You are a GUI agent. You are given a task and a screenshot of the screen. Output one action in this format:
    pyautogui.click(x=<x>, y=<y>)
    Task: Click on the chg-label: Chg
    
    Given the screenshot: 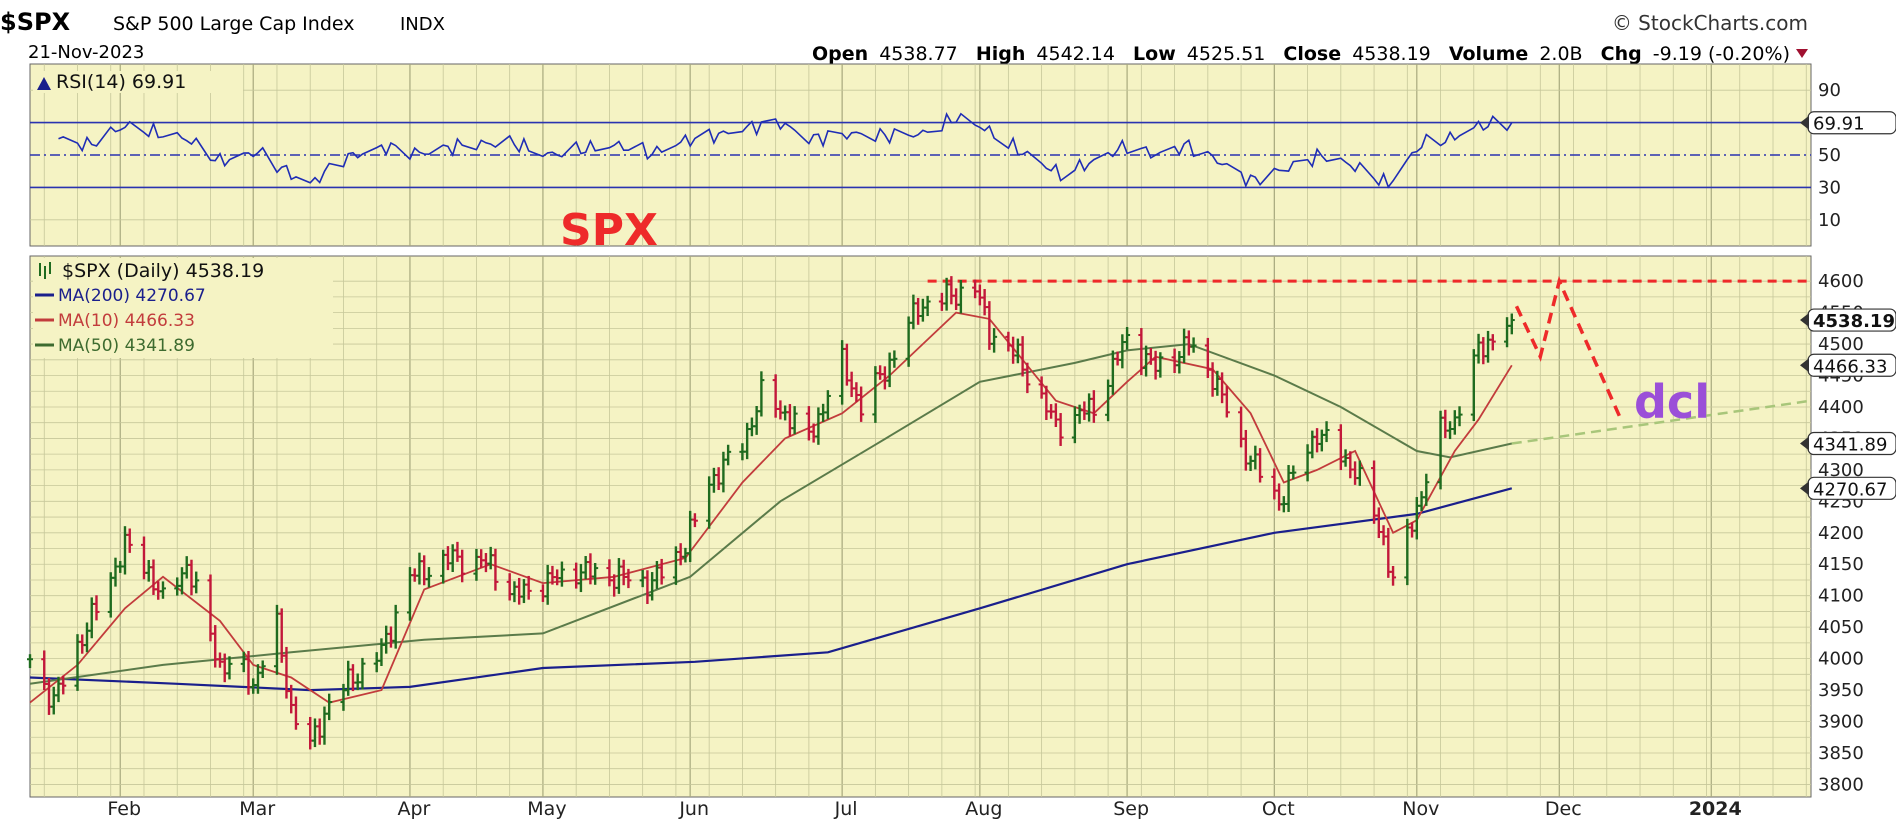 What is the action you would take?
    pyautogui.click(x=1621, y=54)
    